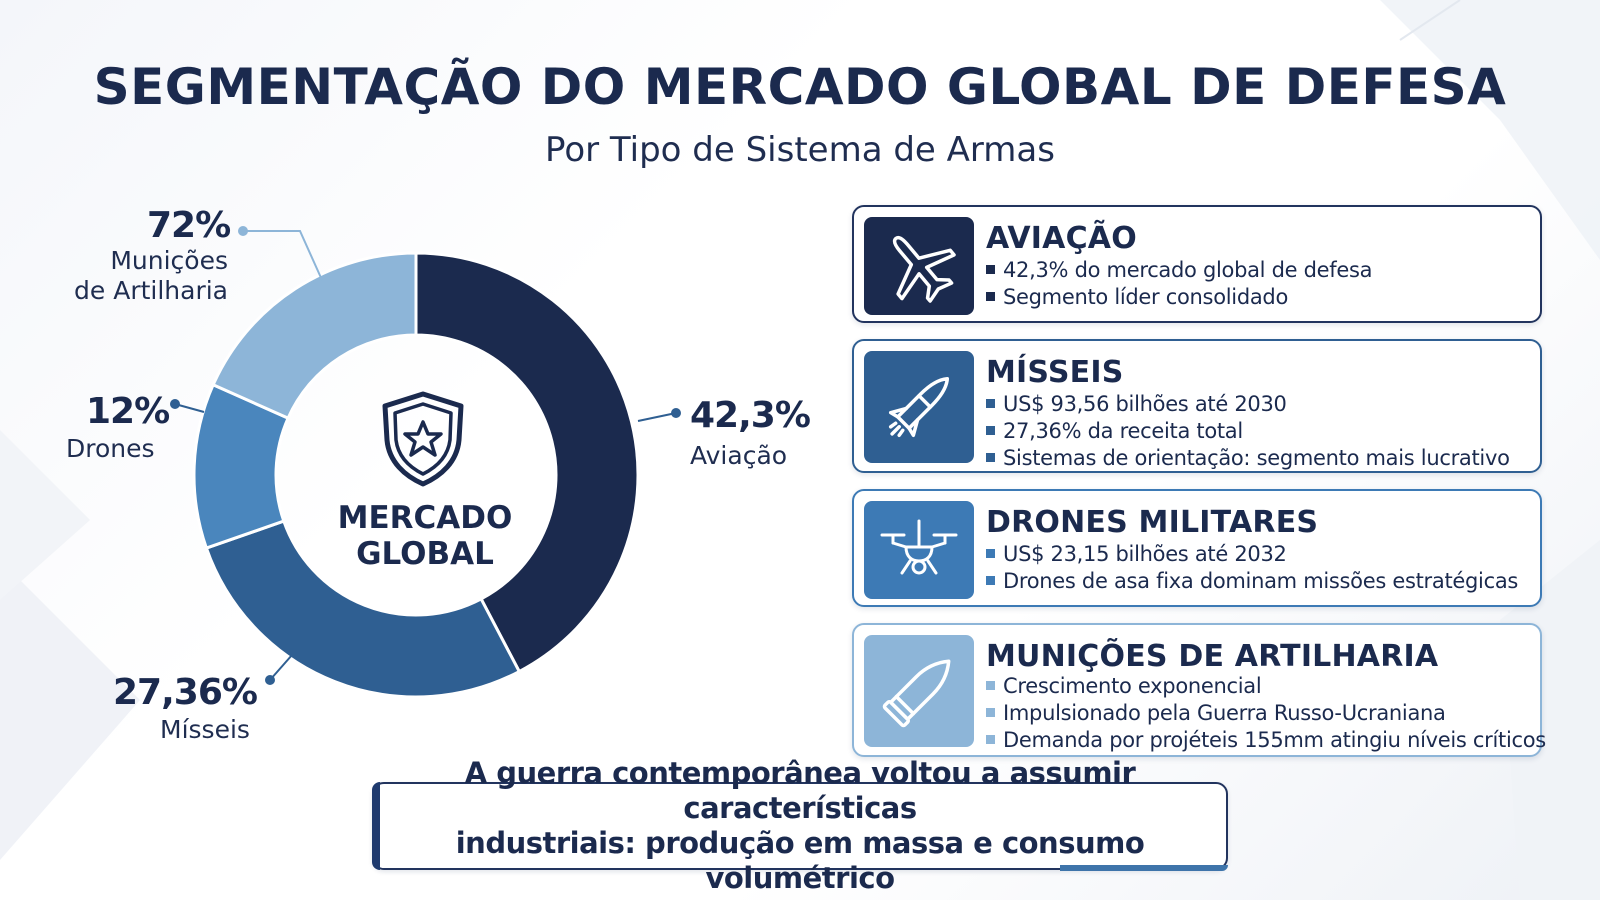 The width and height of the screenshot is (1600, 900). I want to click on donut-slice-munições-de-artilharia, so click(314, 336).